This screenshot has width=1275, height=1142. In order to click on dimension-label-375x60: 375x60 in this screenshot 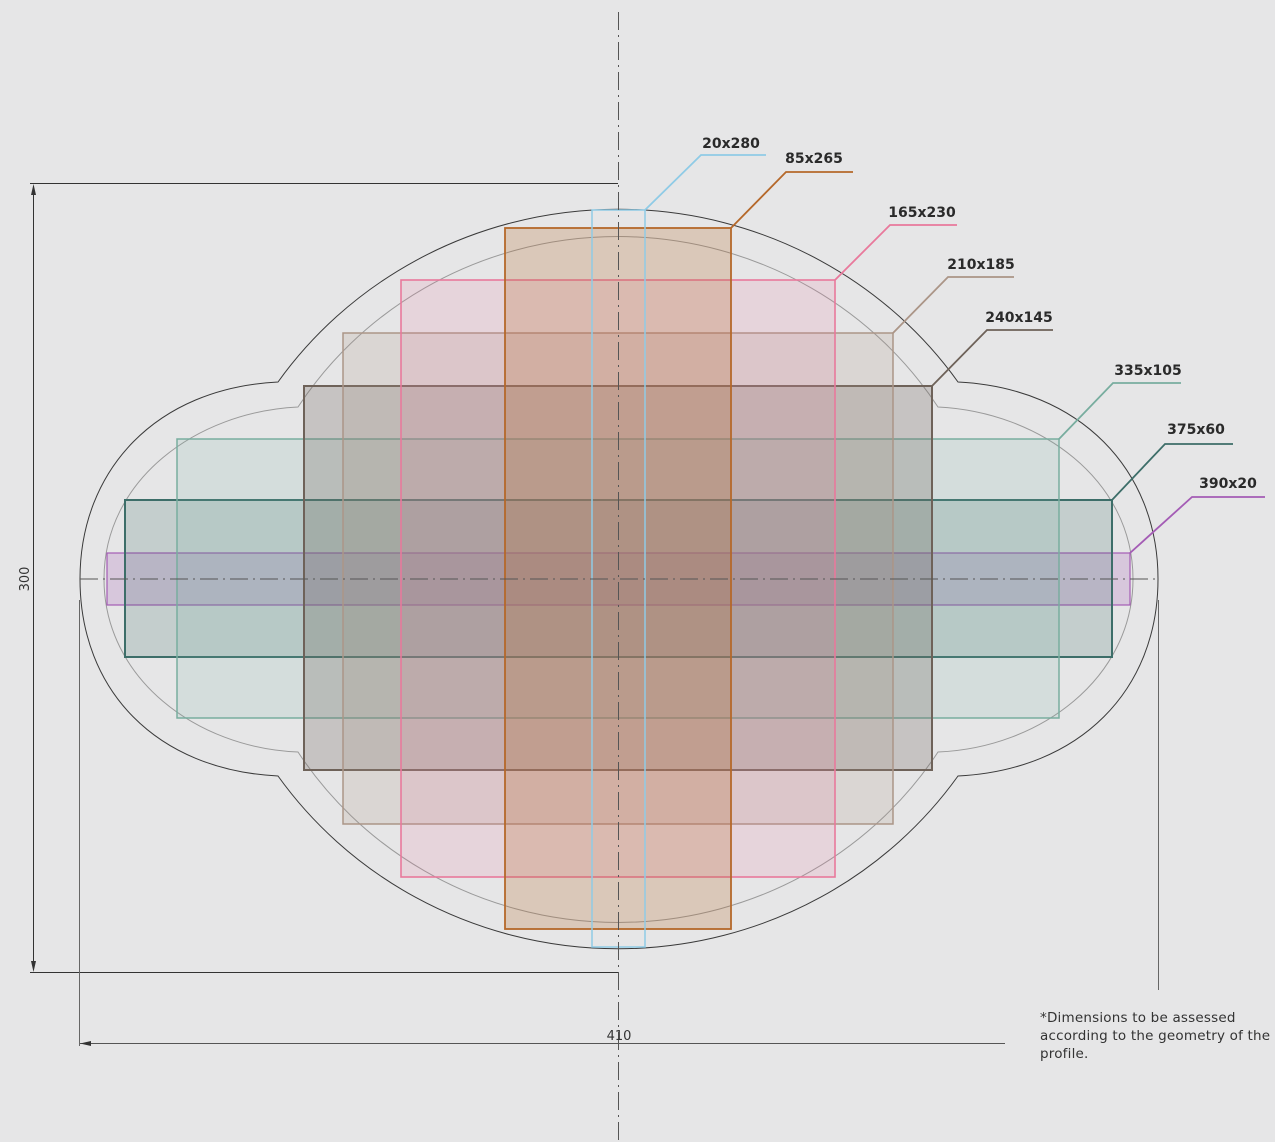, I will do `click(1196, 430)`.